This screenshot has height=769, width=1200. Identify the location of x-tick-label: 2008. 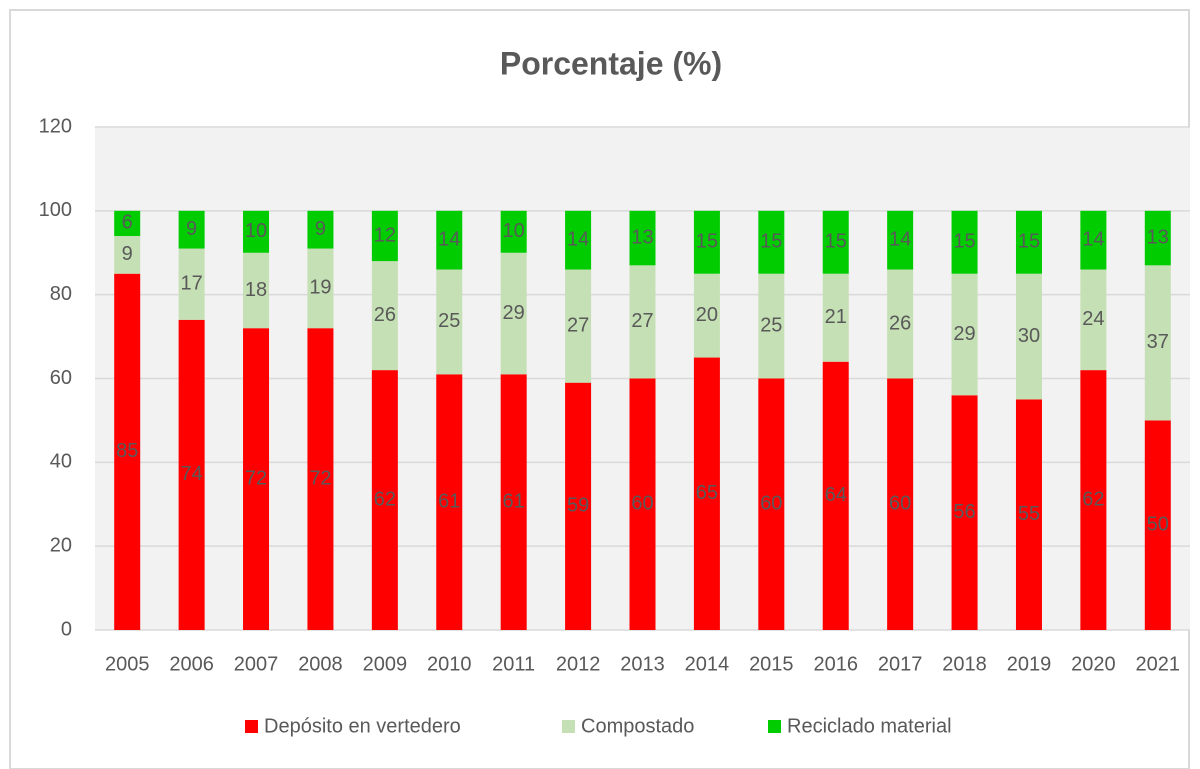
(320, 664).